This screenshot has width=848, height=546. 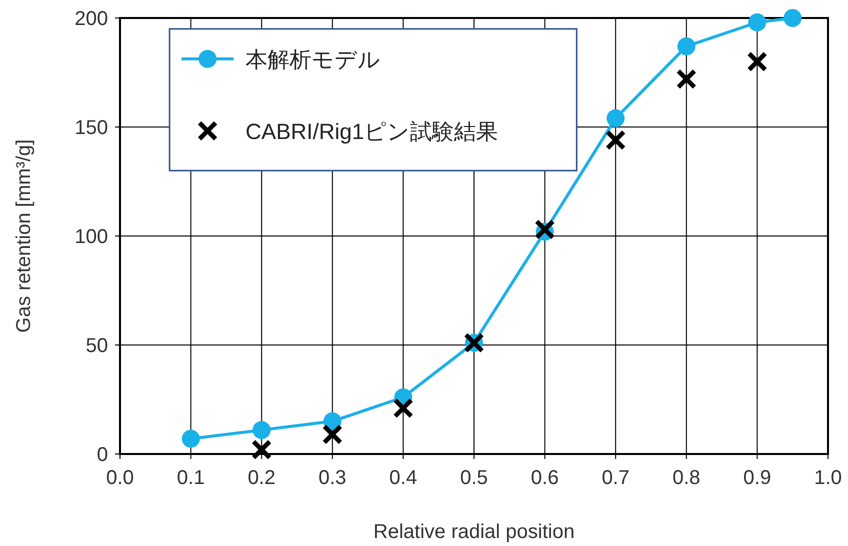 What do you see at coordinates (686, 478) in the screenshot?
I see `x-tick-label: 0.8` at bounding box center [686, 478].